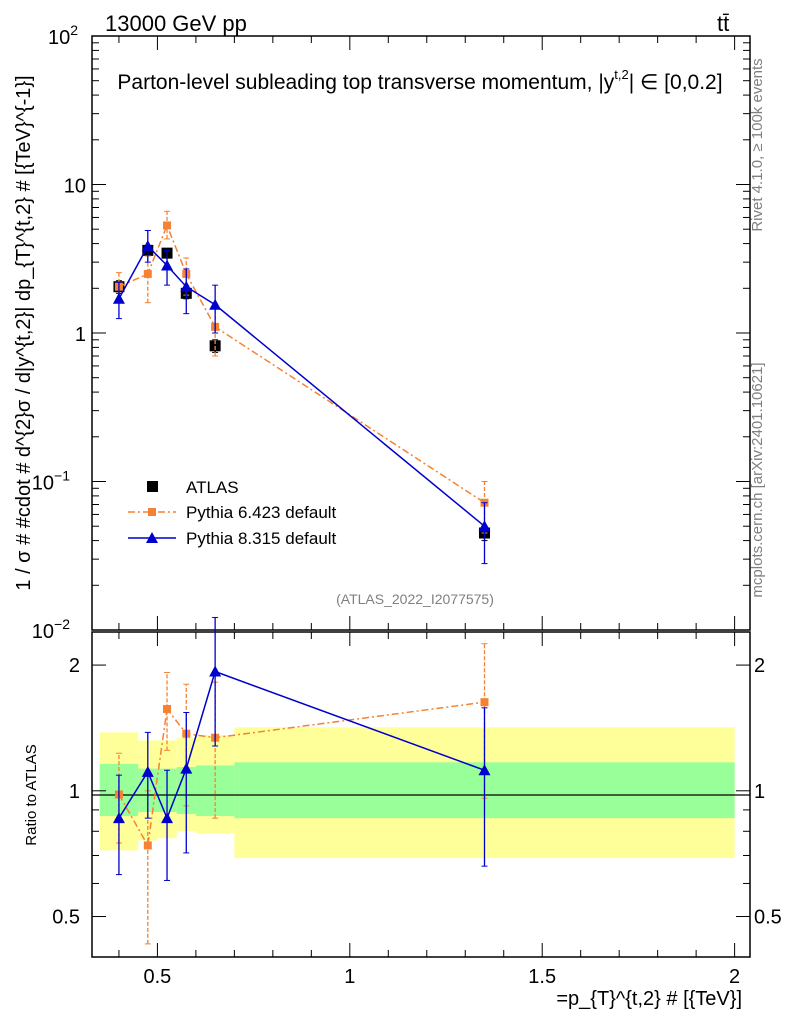  I want to click on main-y-tick-label: 10⁻¹, so click(51, 481).